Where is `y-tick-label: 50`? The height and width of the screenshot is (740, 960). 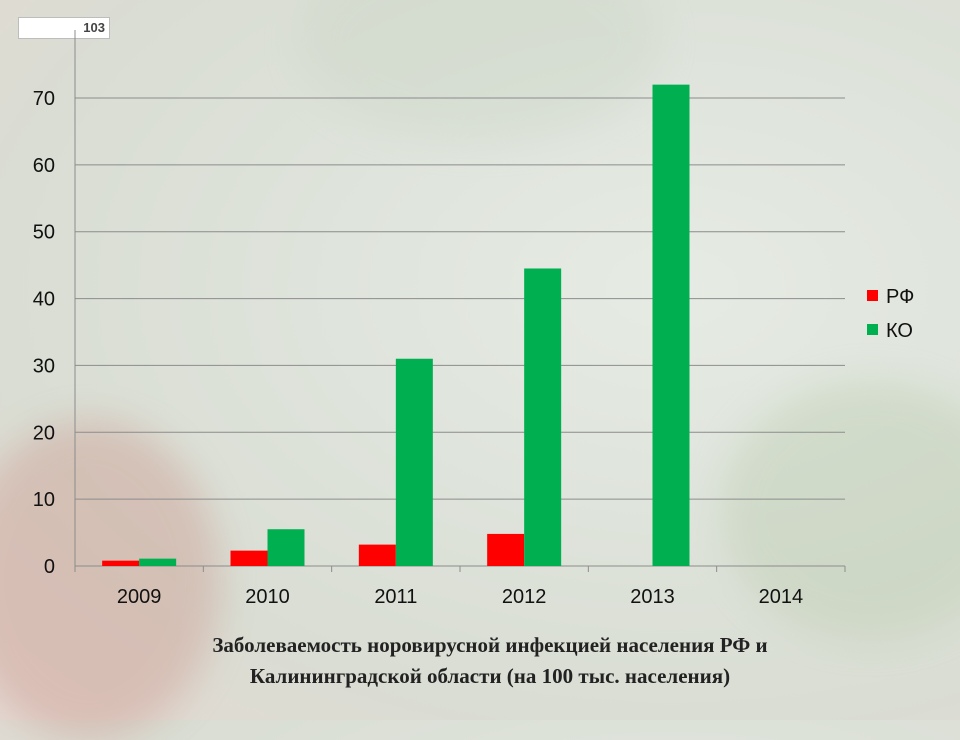
y-tick-label: 50 is located at coordinates (44, 233).